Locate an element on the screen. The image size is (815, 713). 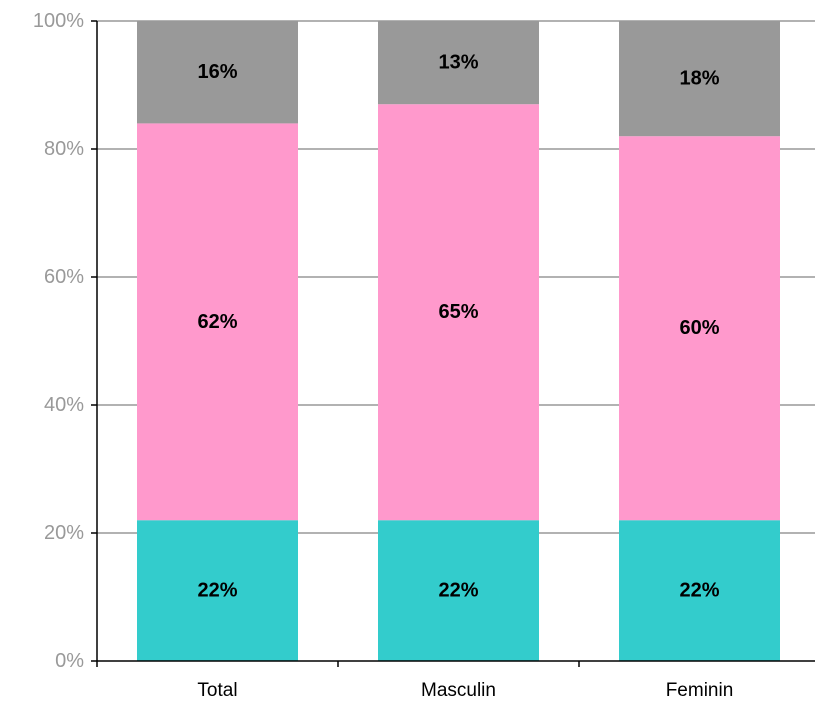
y-tick-label: 40% is located at coordinates (64, 405).